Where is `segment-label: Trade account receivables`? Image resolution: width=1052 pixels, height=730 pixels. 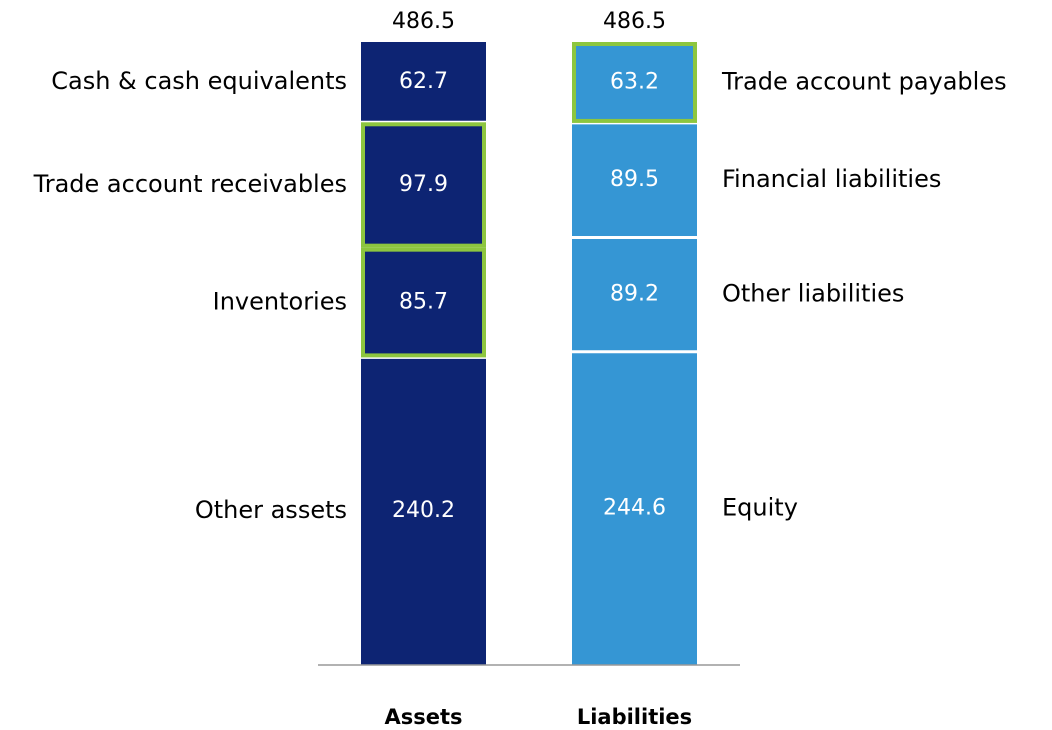 segment-label: Trade account receivables is located at coordinates (190, 184).